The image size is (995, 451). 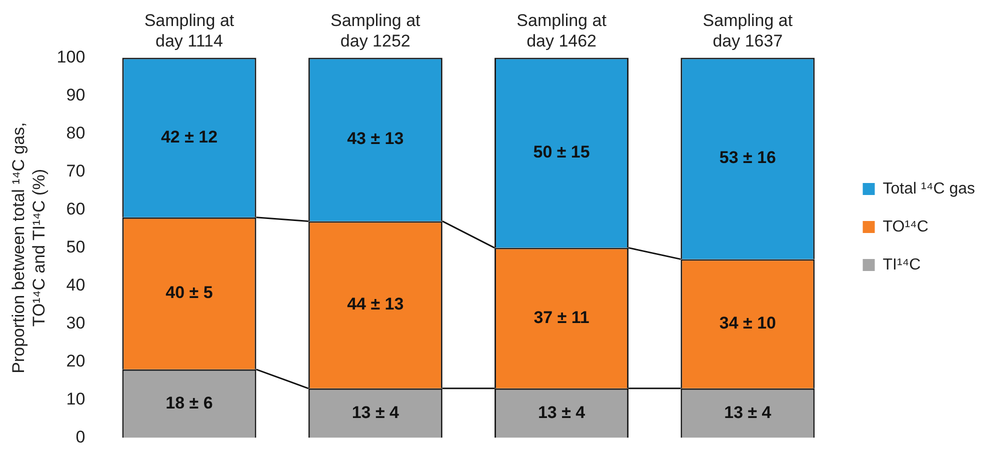 I want to click on x-tick-label: Sampling at day 1637, so click(x=747, y=30).